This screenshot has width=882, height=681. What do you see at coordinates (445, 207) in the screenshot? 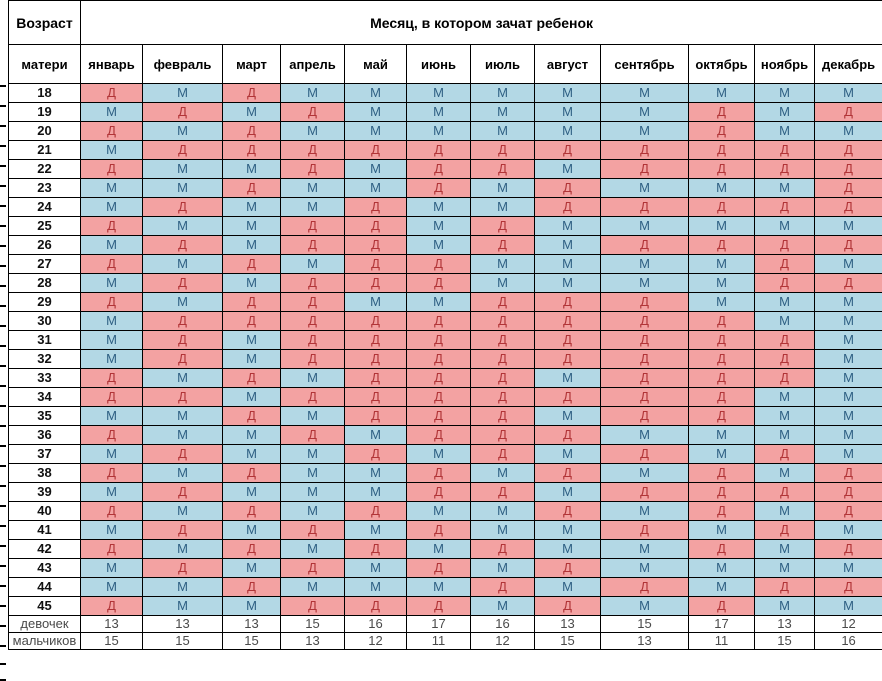
I see `table-row: 24 М Д М М Д М М Д Д Д Д Д` at bounding box center [445, 207].